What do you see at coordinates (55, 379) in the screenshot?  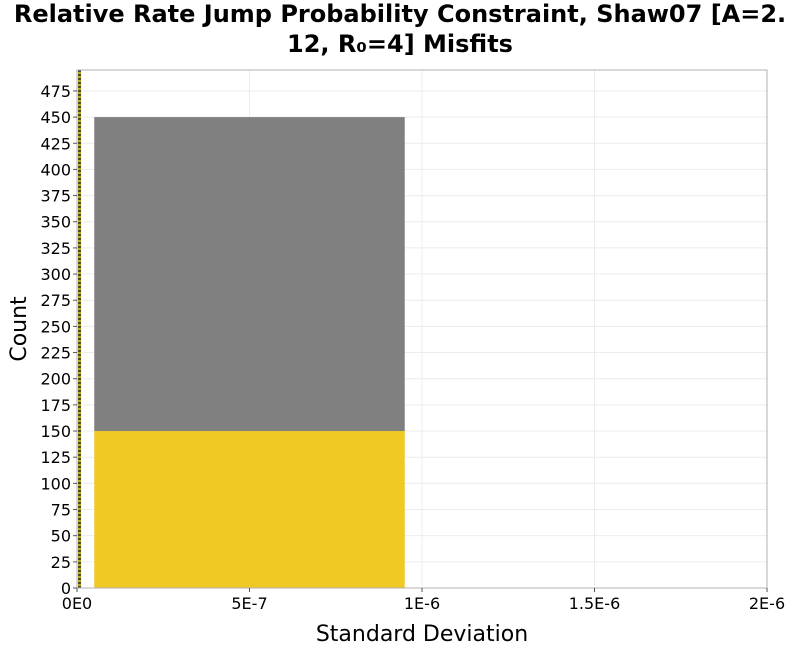 I see `y-tick-label: 200` at bounding box center [55, 379].